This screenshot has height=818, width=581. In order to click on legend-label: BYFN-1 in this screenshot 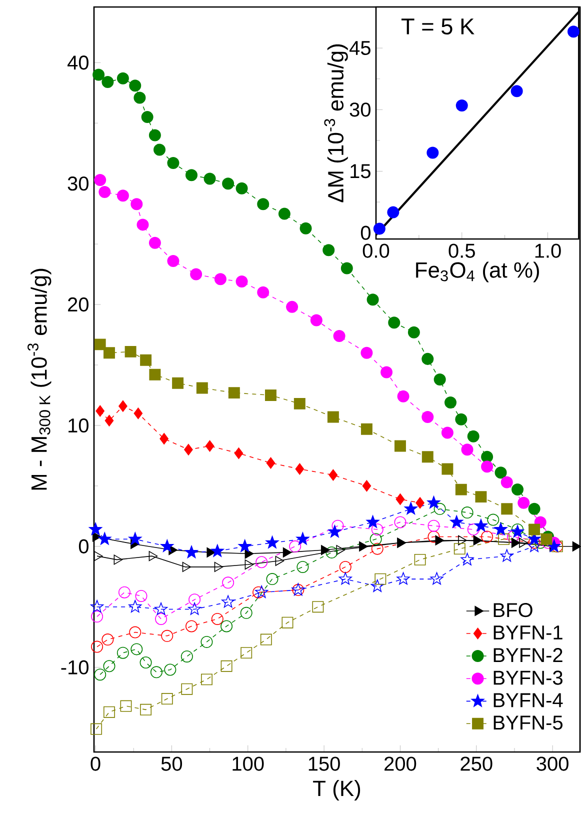, I will do `click(528, 633)`.